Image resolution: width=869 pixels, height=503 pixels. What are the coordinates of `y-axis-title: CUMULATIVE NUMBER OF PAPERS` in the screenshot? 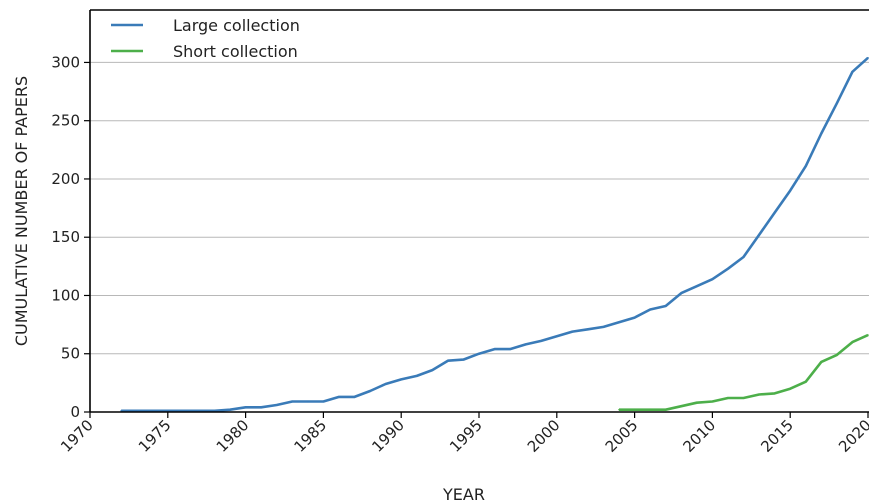 It's located at (21, 211).